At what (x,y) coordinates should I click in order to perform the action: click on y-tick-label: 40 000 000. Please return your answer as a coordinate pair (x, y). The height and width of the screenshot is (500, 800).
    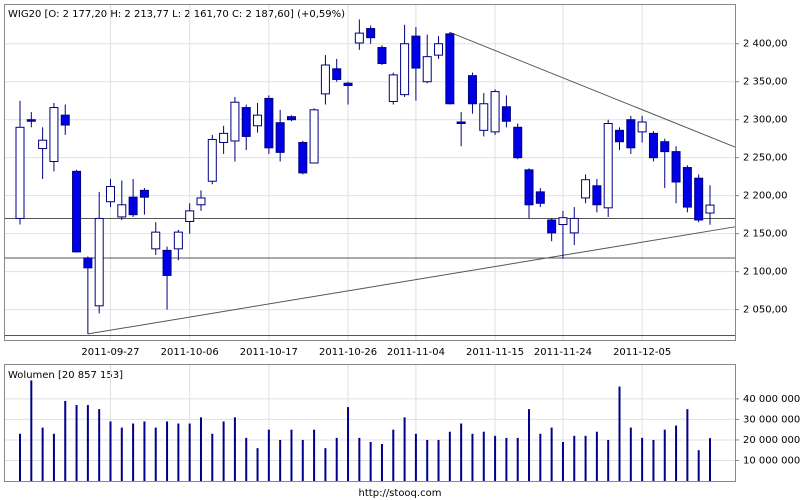
    Looking at the image, I should click on (771, 399).